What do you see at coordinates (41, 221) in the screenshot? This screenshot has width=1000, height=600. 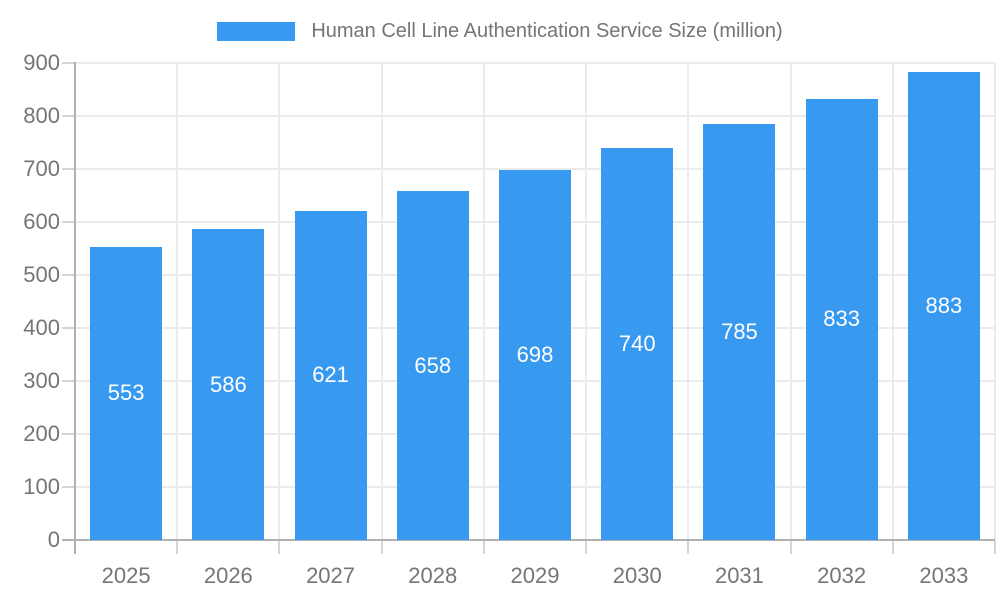 I see `y-axis-label: 600` at bounding box center [41, 221].